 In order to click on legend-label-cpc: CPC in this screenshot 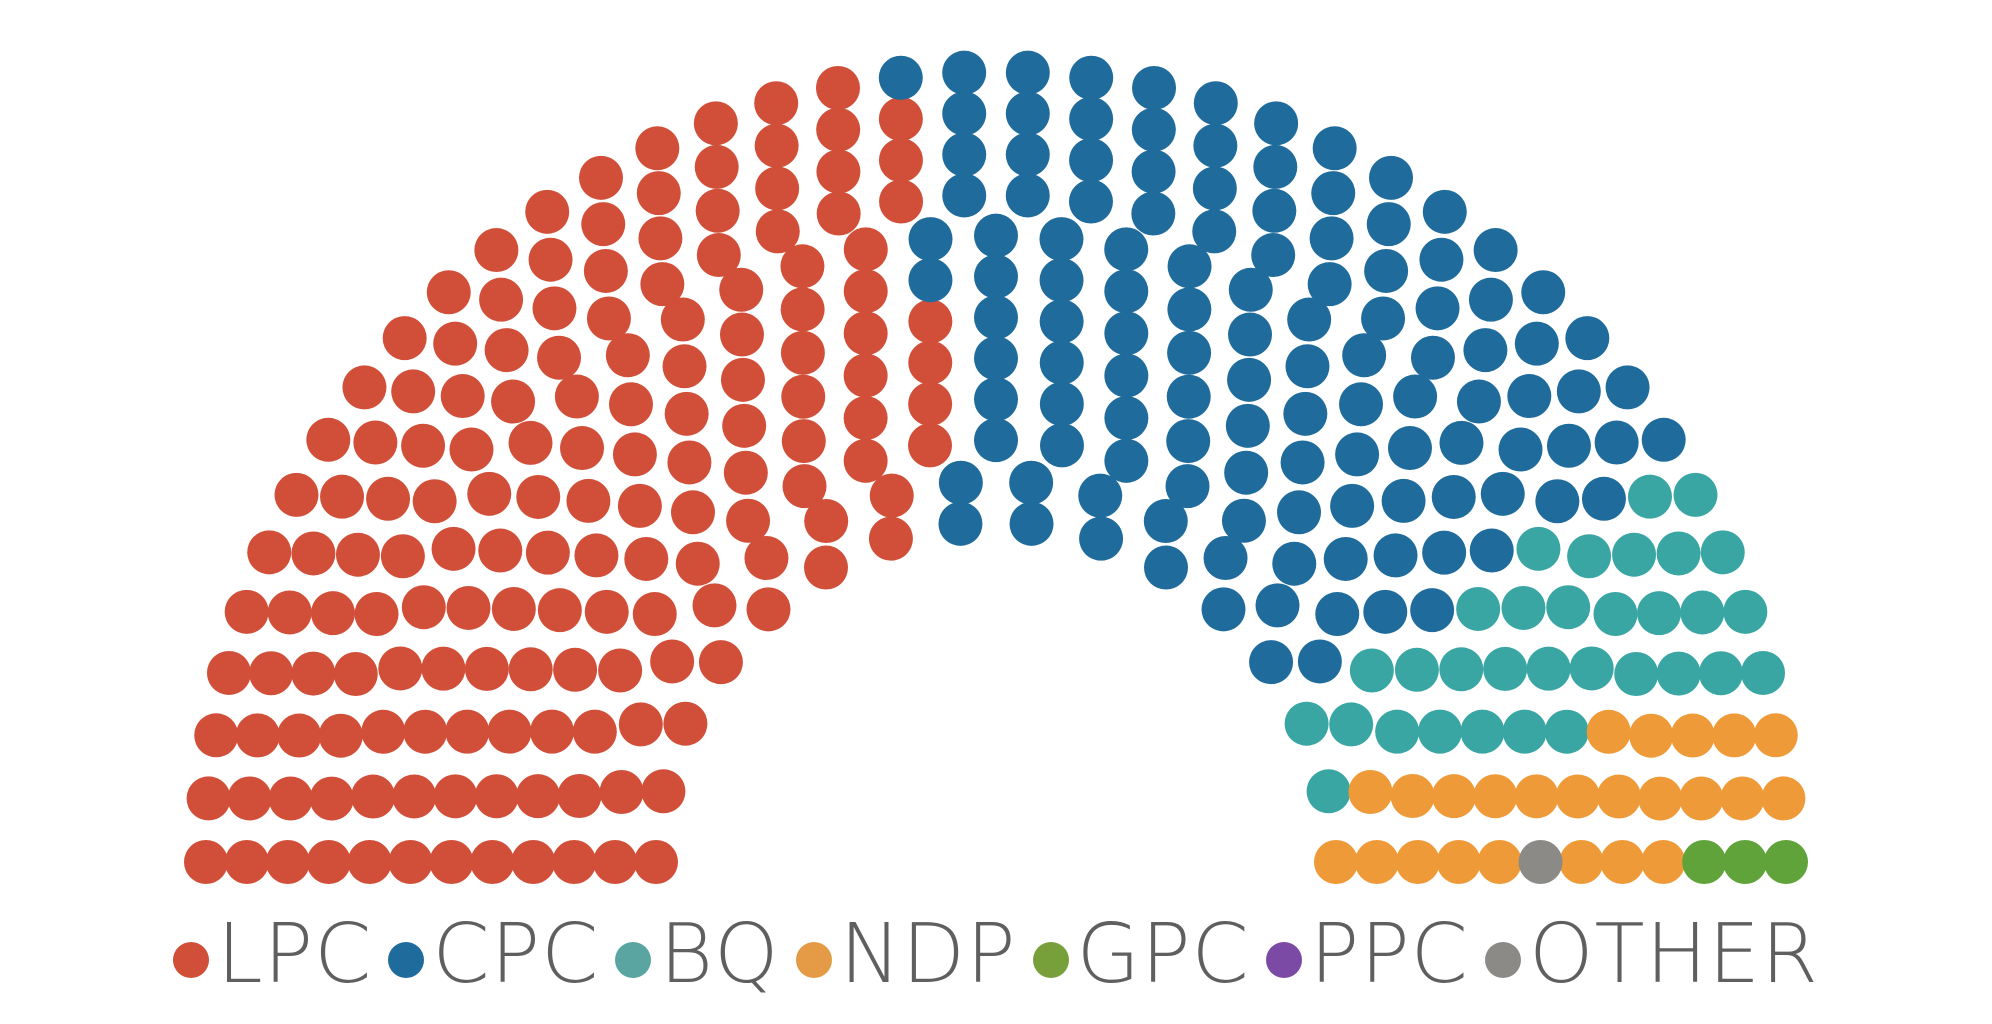, I will do `click(516, 954)`.